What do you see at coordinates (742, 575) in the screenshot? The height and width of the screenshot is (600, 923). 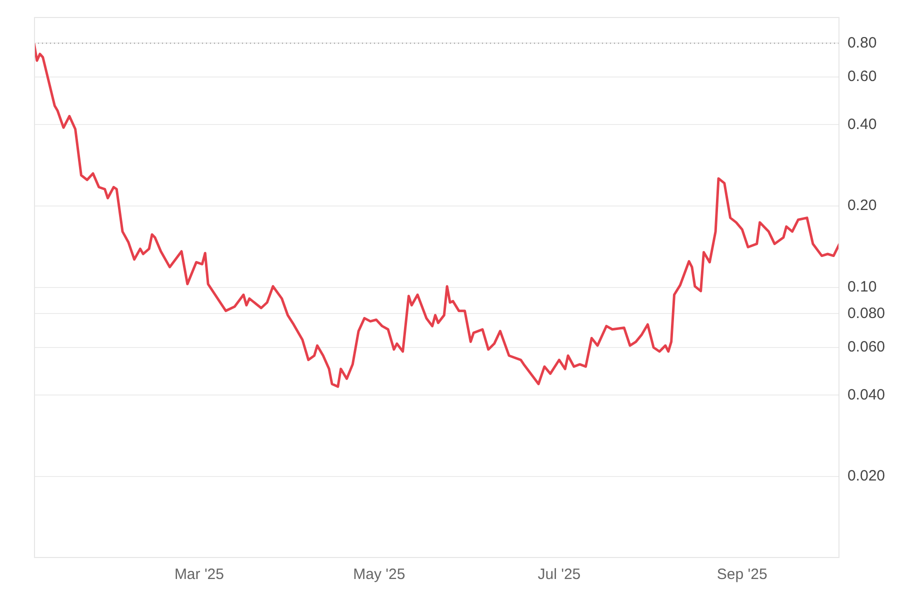 I see `x-tick-label: Sep '25` at bounding box center [742, 575].